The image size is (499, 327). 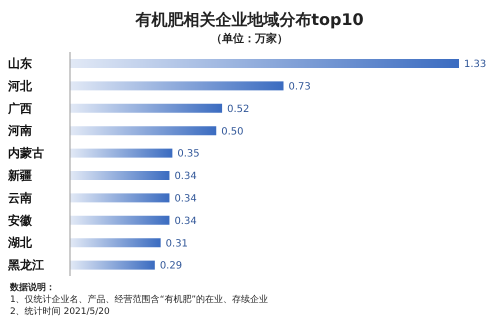 What do you see at coordinates (60, 312) in the screenshot?
I see `text: 2、统计时间 2021/5/20` at bounding box center [60, 312].